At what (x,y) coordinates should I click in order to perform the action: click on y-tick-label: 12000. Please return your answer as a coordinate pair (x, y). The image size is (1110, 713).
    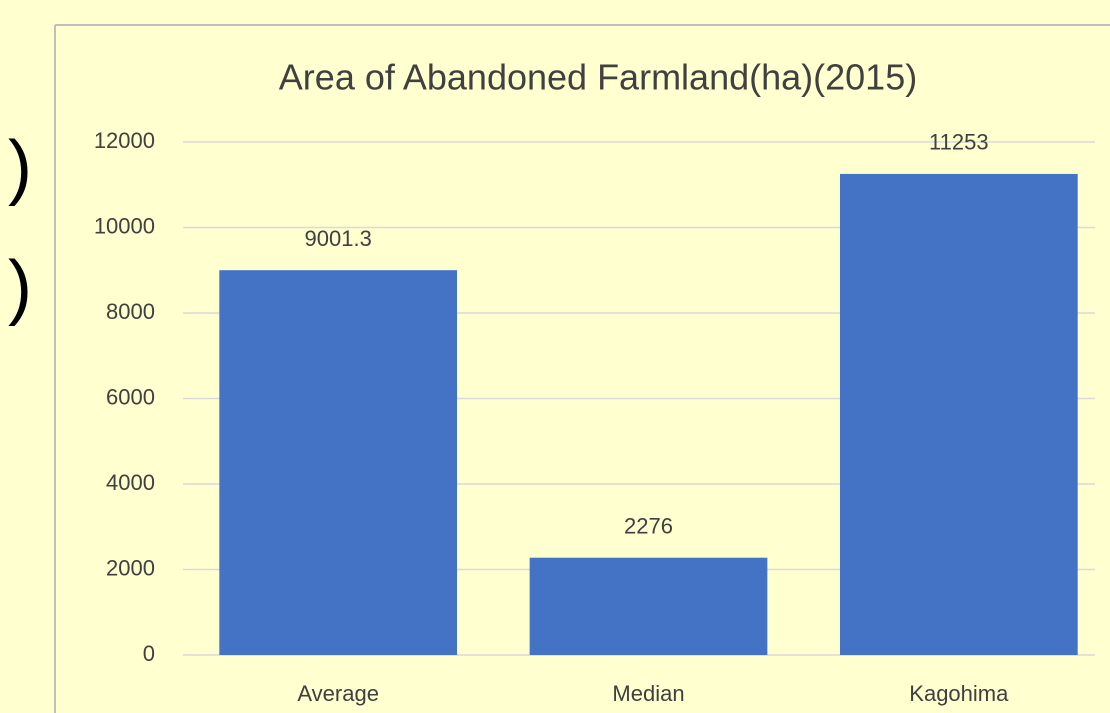
    Looking at the image, I should click on (124, 140).